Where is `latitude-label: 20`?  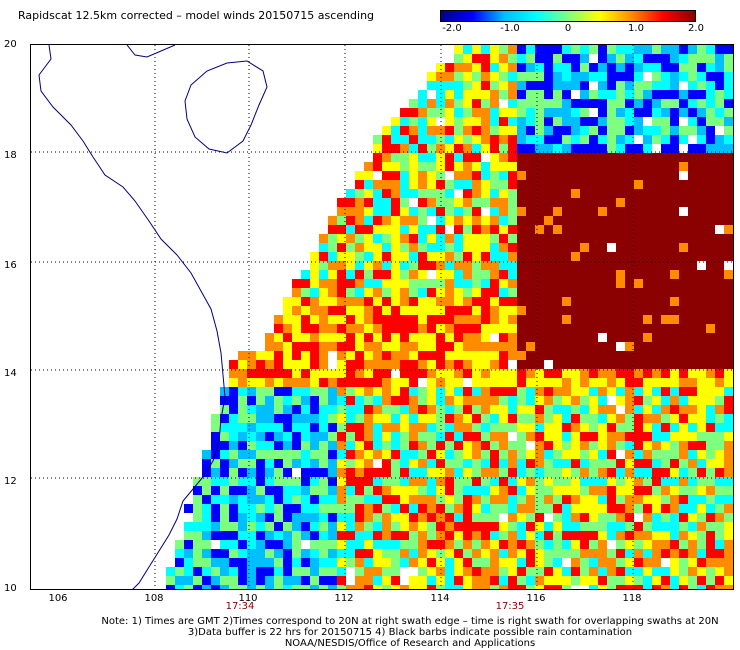 latitude-label: 20 is located at coordinates (10, 44).